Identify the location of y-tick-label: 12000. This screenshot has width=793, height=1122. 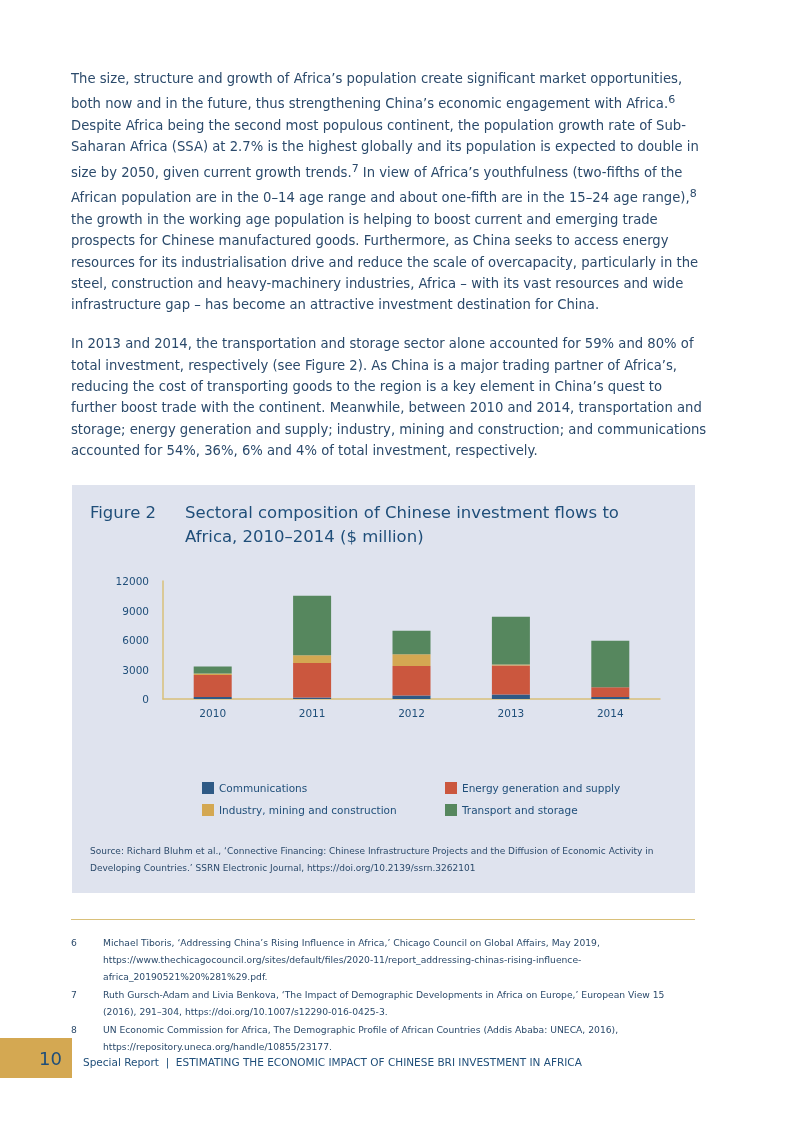
(132, 581).